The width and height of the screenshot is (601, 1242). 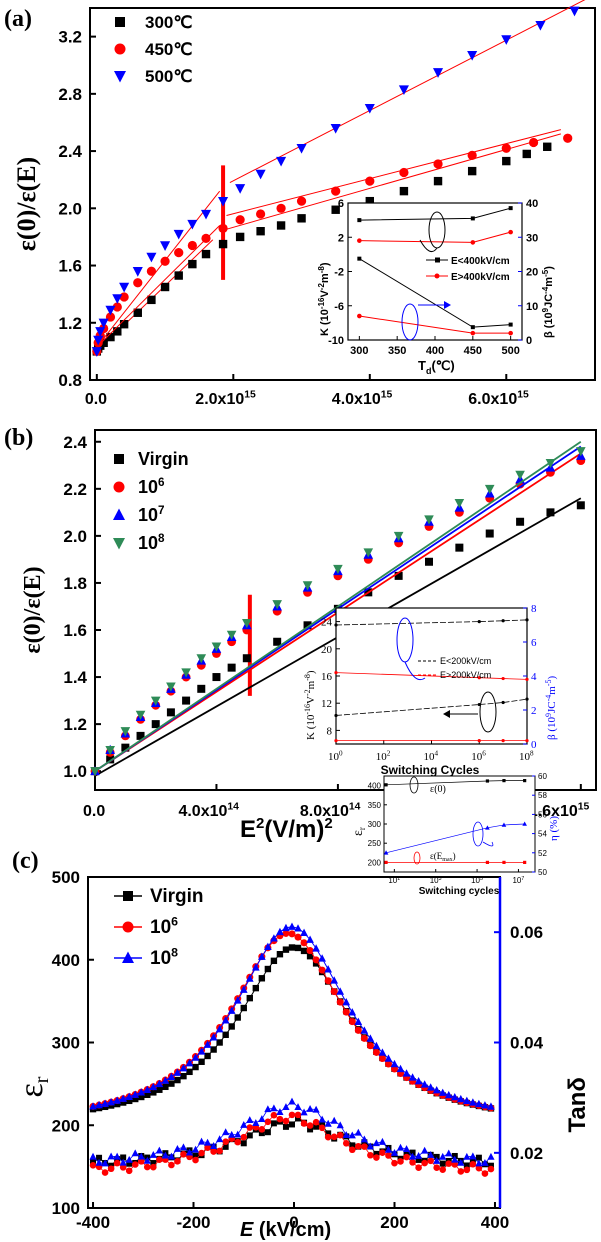 What do you see at coordinates (26, 204) in the screenshot?
I see `y-axis-label: ε(0)/ε(E)` at bounding box center [26, 204].